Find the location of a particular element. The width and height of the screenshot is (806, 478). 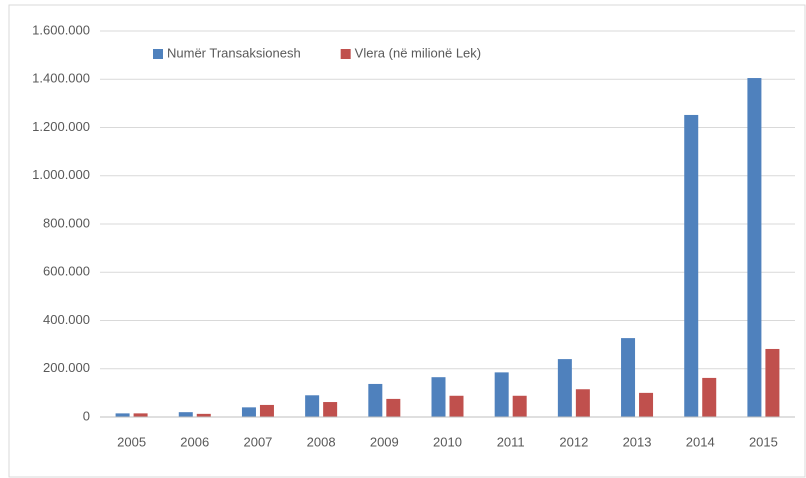

x-tick-label: 2008 is located at coordinates (321, 441).